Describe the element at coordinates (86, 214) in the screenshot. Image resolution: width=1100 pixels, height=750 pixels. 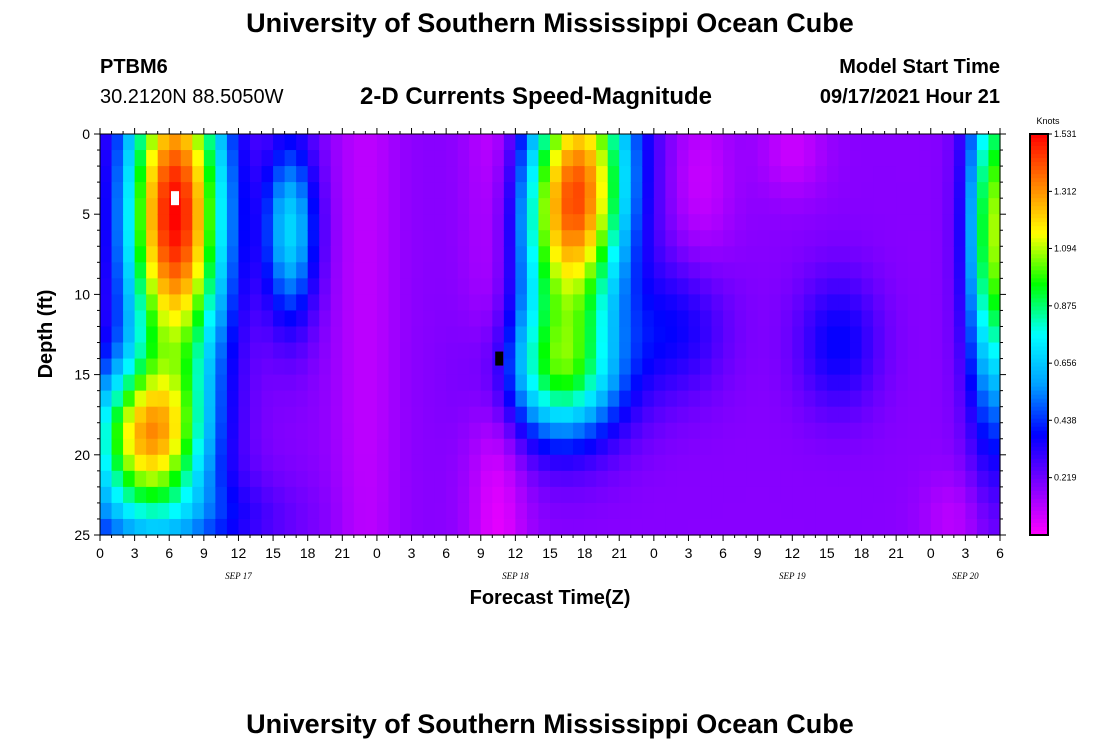
I see `y-tick-label: 5` at that location.